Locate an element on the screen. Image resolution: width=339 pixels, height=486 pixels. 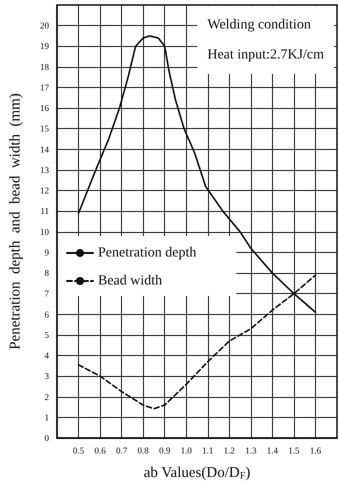
legend-label: Penetration depth is located at coordinates (147, 253).